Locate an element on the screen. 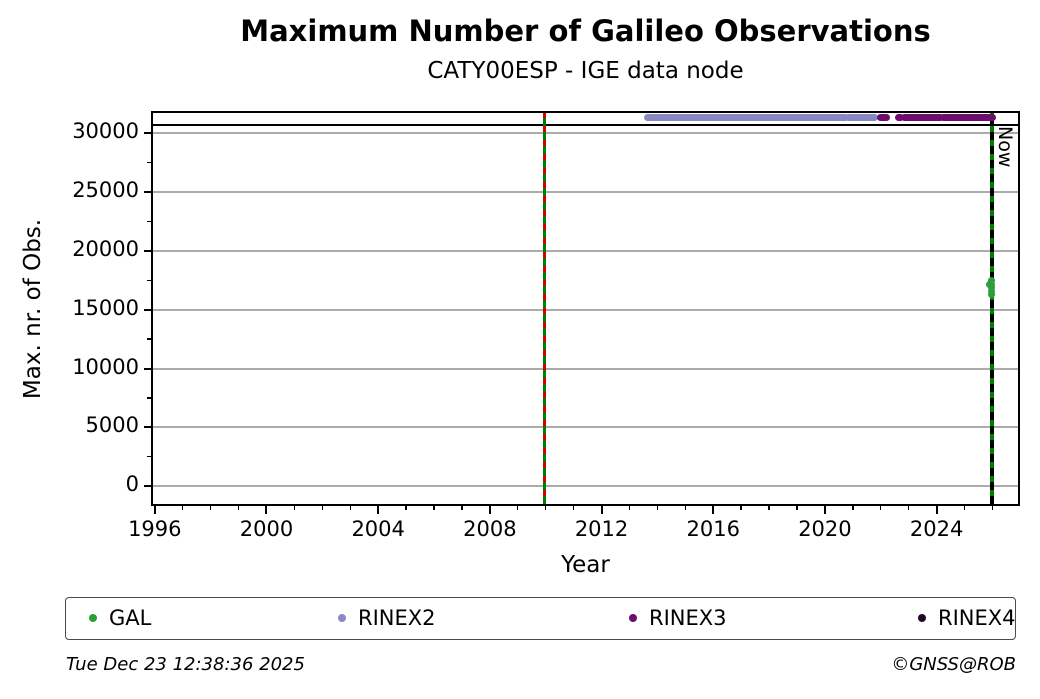 Image resolution: width=1040 pixels, height=699 pixels. legend-entry-rinex3: RINEX3 is located at coordinates (678, 618).